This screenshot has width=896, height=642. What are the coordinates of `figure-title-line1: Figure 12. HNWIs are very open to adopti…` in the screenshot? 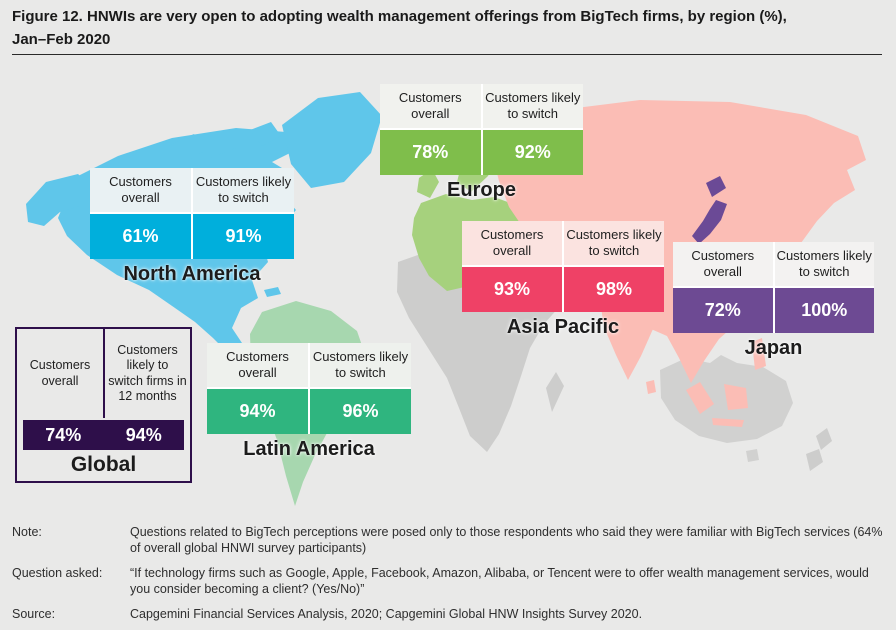 It's located at (399, 16).